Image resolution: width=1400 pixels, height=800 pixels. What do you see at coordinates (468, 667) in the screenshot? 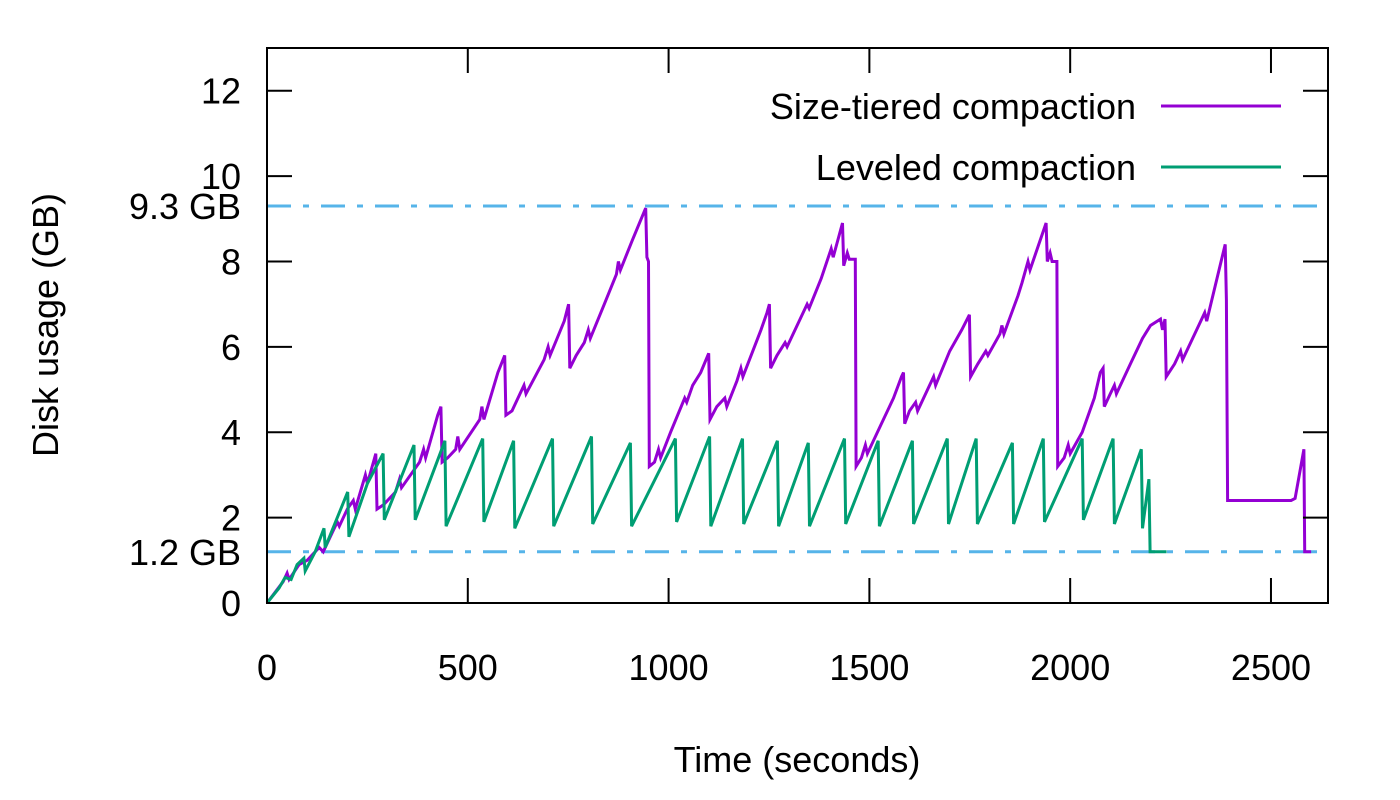
I see `x-tick-label: 500` at bounding box center [468, 667].